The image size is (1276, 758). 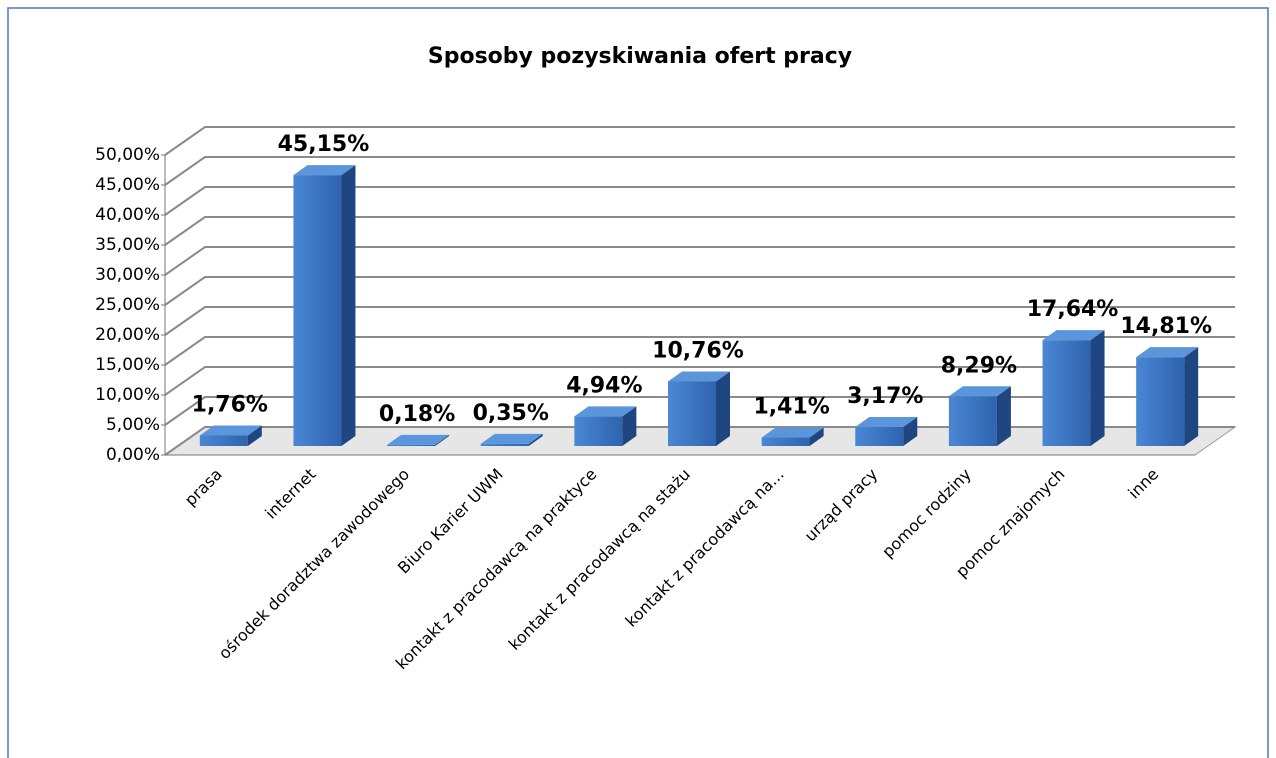 What do you see at coordinates (496, 569) in the screenshot?
I see `x-tick-label: kontakt z pracodawcą na praktyce` at bounding box center [496, 569].